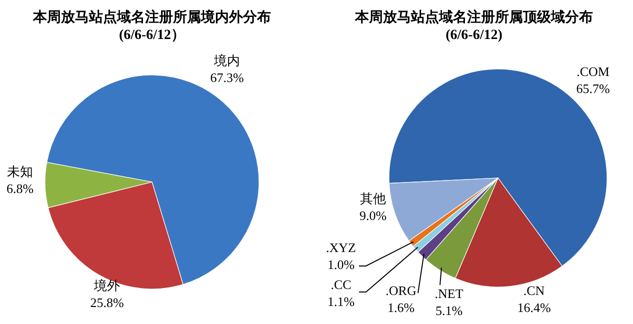 The height and width of the screenshot is (324, 633). I want to click on chart-subtitle: (6/6-6/12）, so click(152, 36).